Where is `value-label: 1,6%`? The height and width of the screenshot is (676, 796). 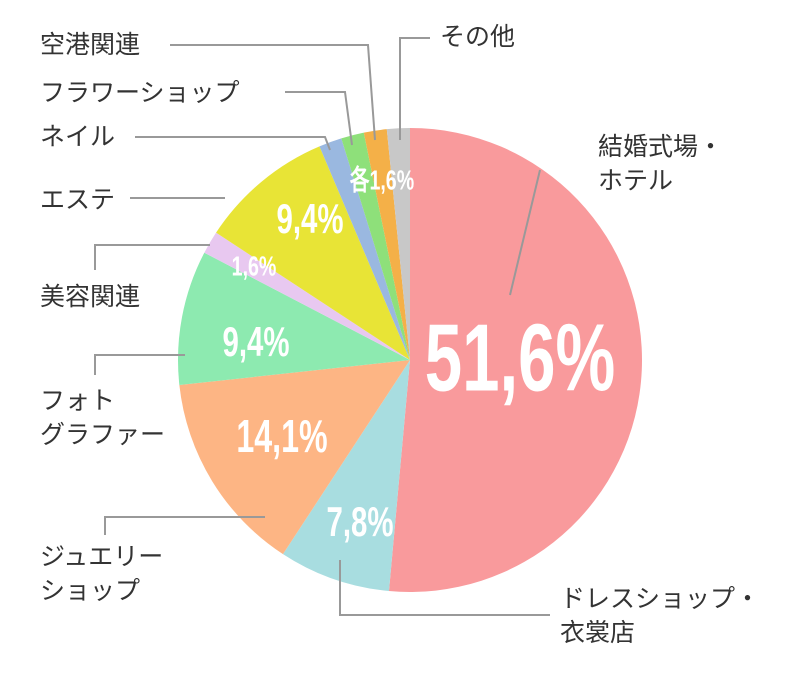 value-label: 1,6% is located at coordinates (254, 266).